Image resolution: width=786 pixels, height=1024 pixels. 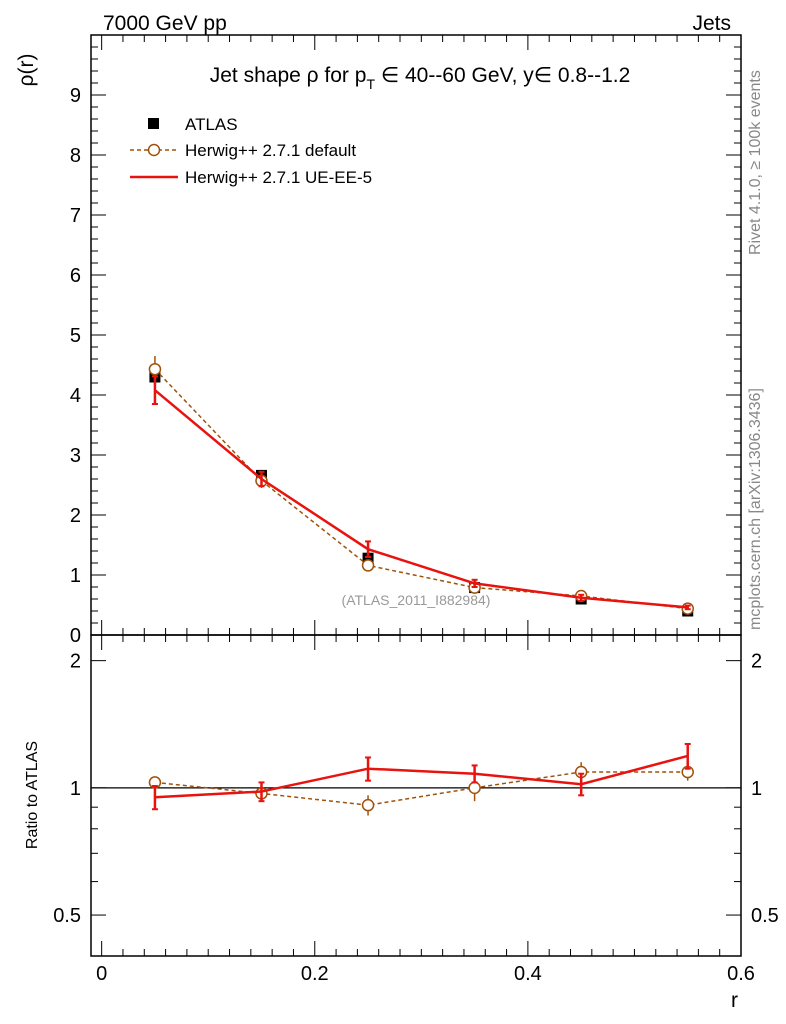 I want to click on x-axis-label: r, so click(x=734, y=1000).